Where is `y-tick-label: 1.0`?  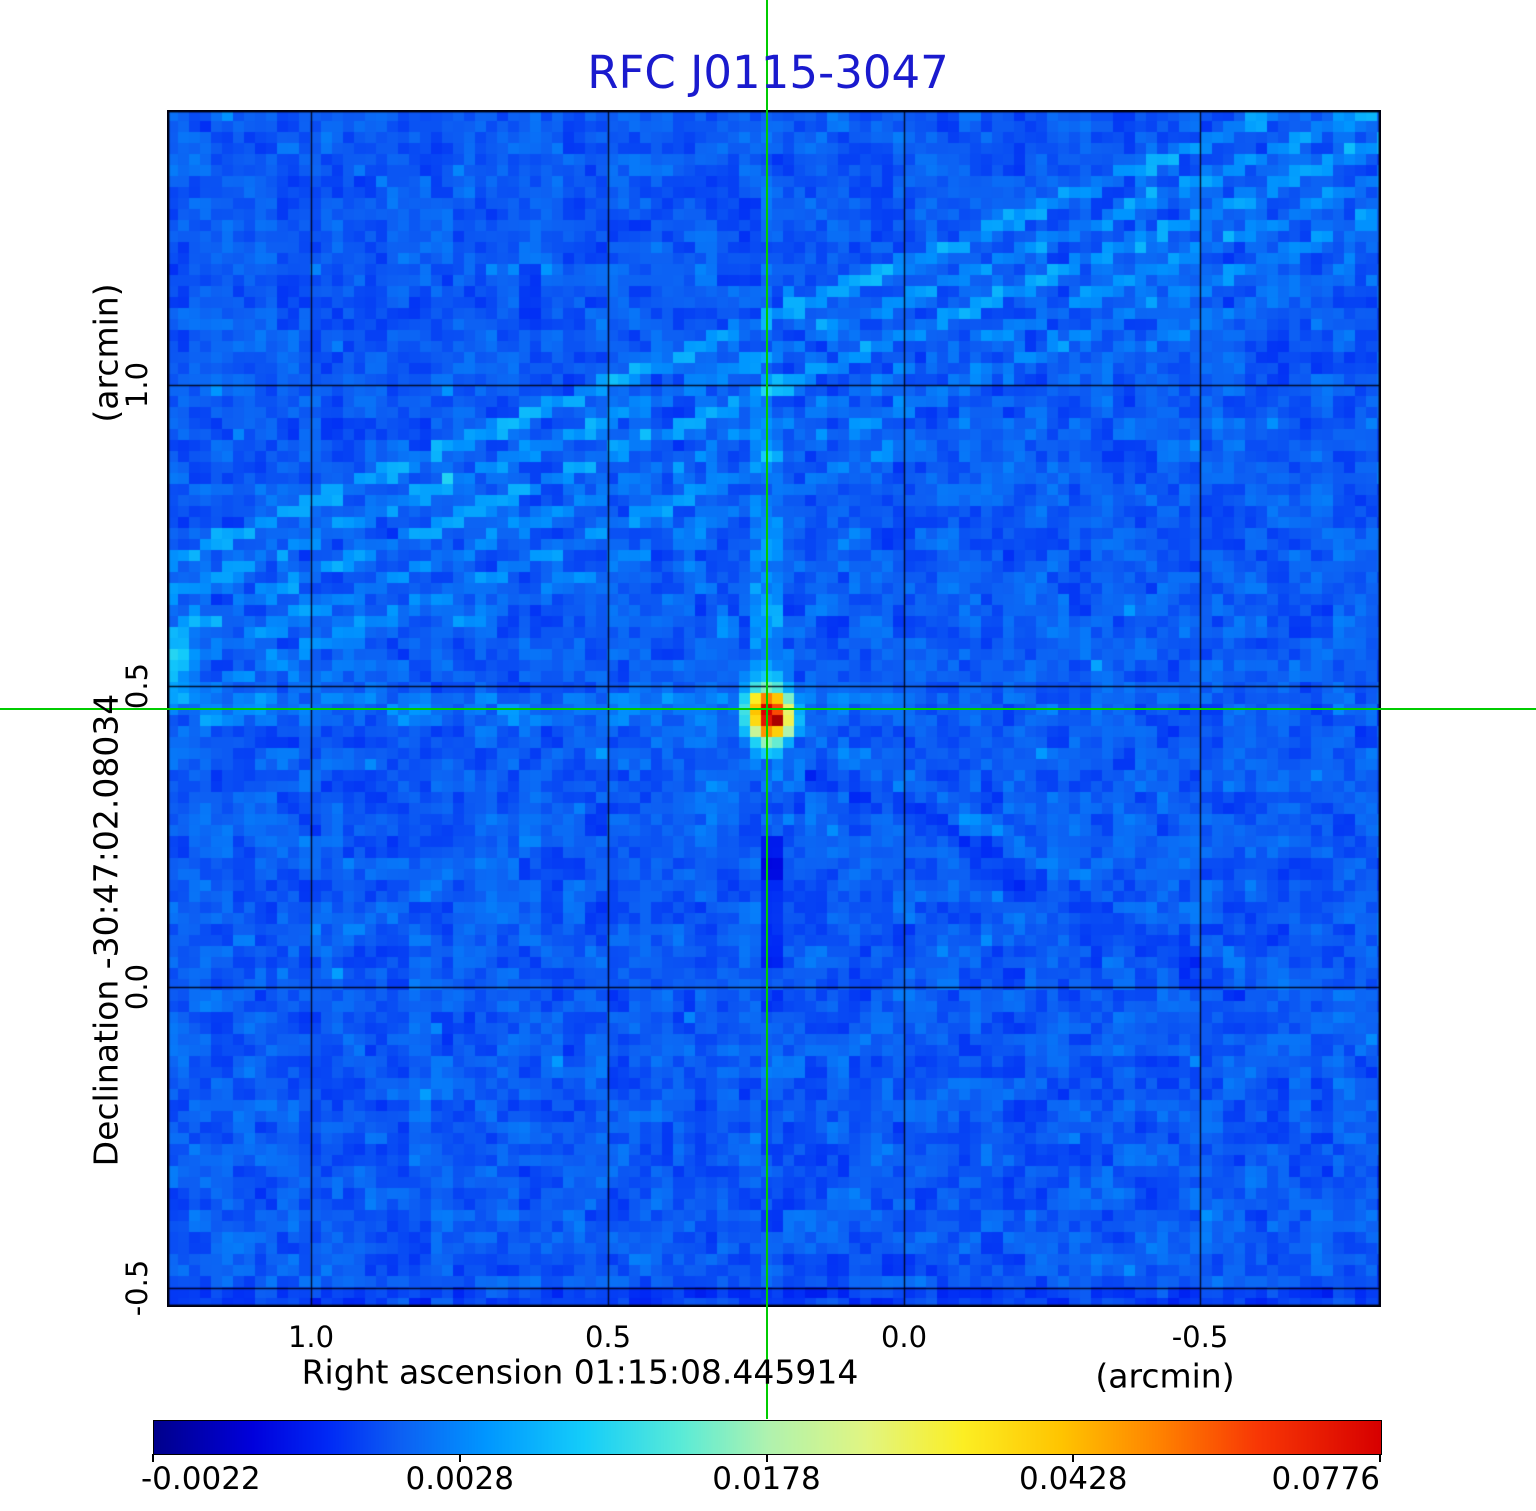 y-tick-label: 1.0 is located at coordinates (137, 385).